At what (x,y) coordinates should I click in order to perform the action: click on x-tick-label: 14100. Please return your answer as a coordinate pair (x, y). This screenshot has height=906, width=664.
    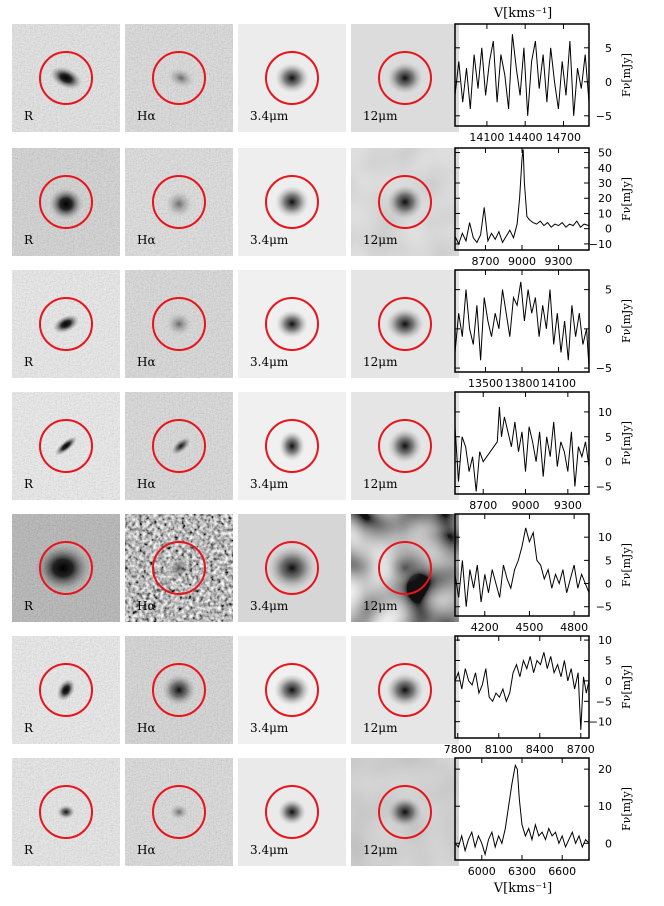
    Looking at the image, I should click on (558, 383).